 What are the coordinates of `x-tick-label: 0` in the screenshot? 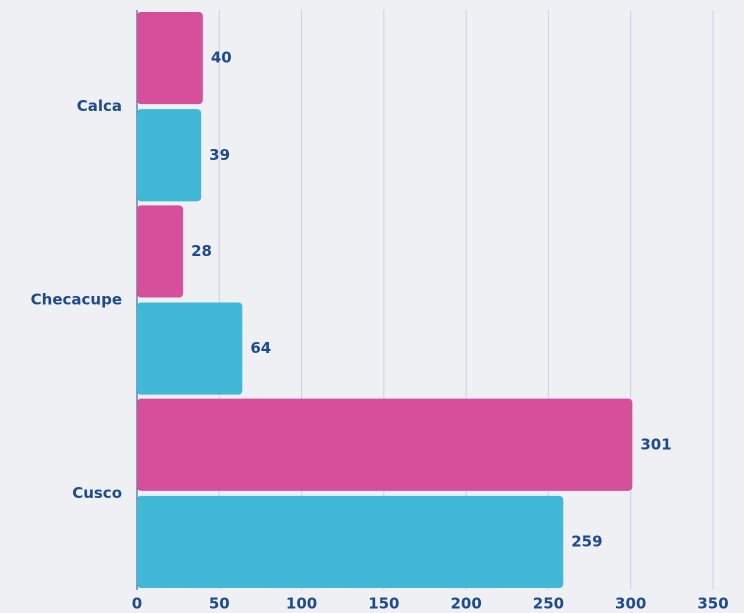 It's located at (137, 604).